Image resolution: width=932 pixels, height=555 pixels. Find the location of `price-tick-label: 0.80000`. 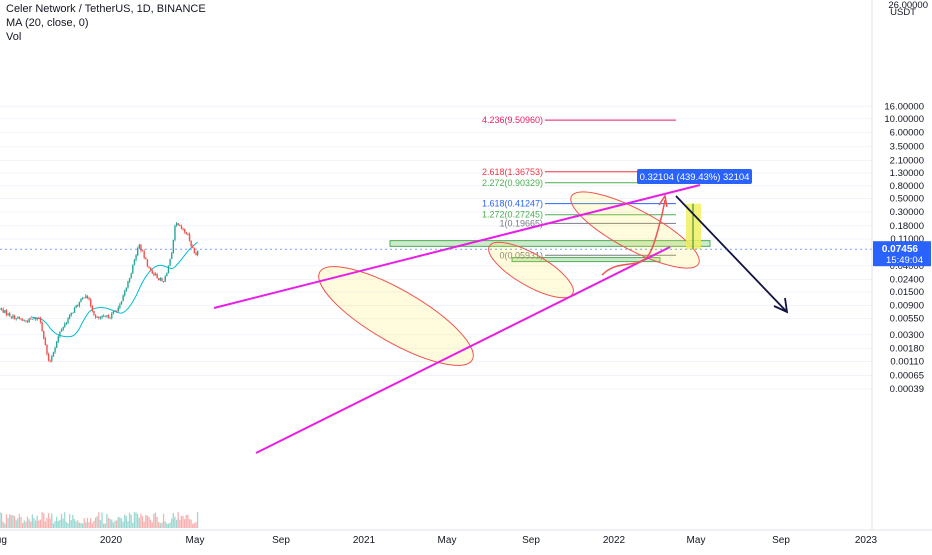

price-tick-label: 0.80000 is located at coordinates (907, 186).